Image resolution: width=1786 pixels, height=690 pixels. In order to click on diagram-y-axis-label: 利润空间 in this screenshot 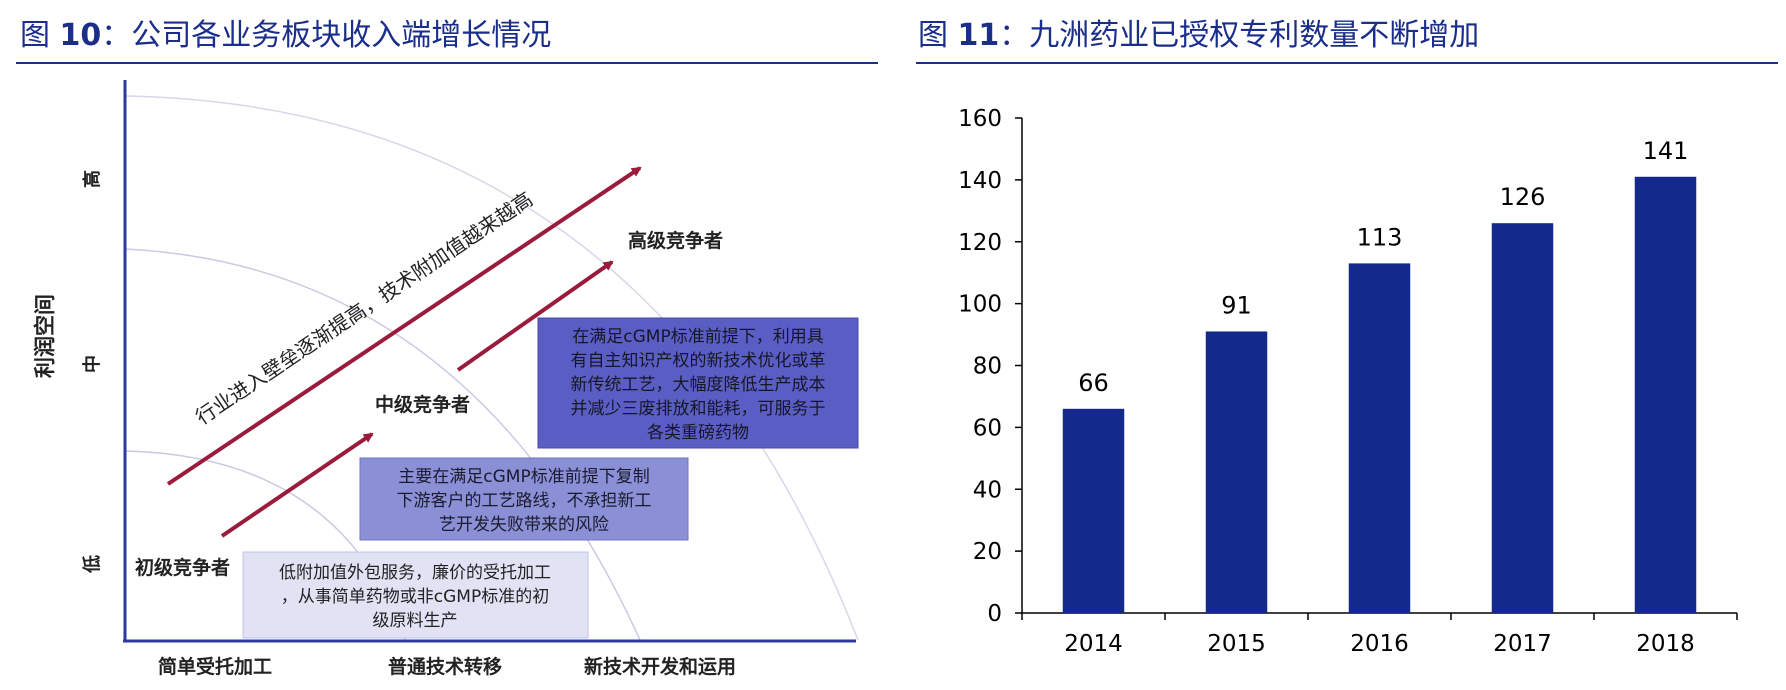, I will do `click(45, 336)`.